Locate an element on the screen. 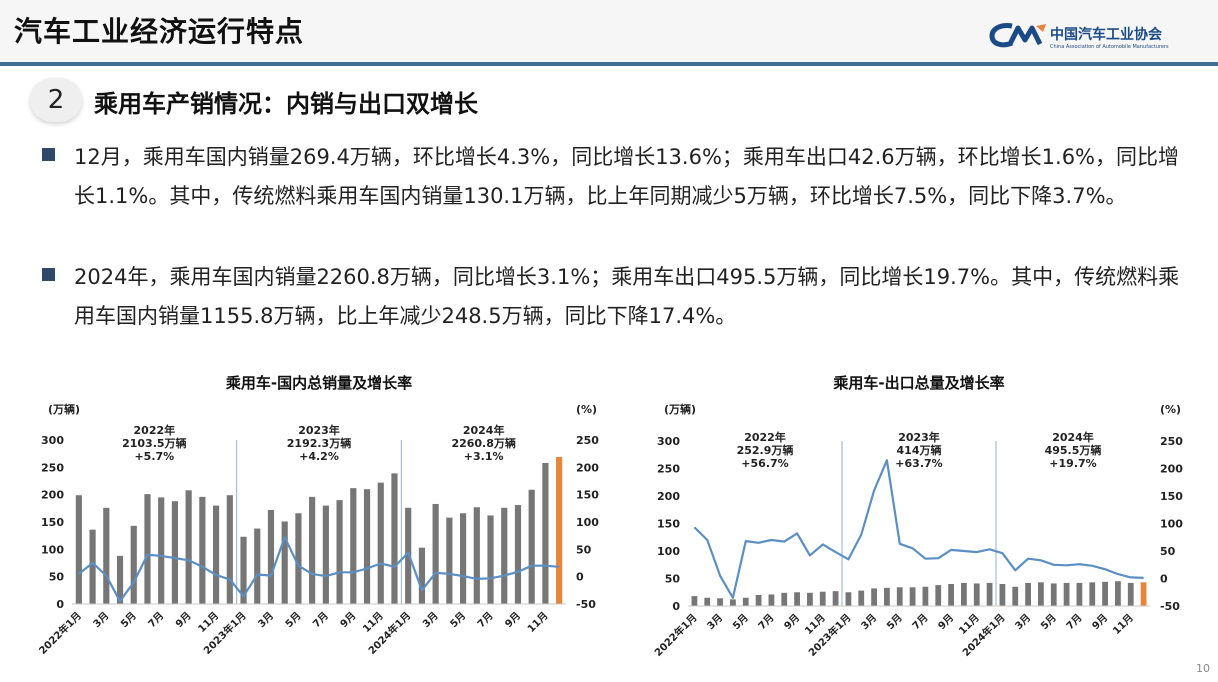 The height and width of the screenshot is (682, 1218). section-heading: 2 乘用车产销情况：内销与出口双增长 is located at coordinates (340, 100).